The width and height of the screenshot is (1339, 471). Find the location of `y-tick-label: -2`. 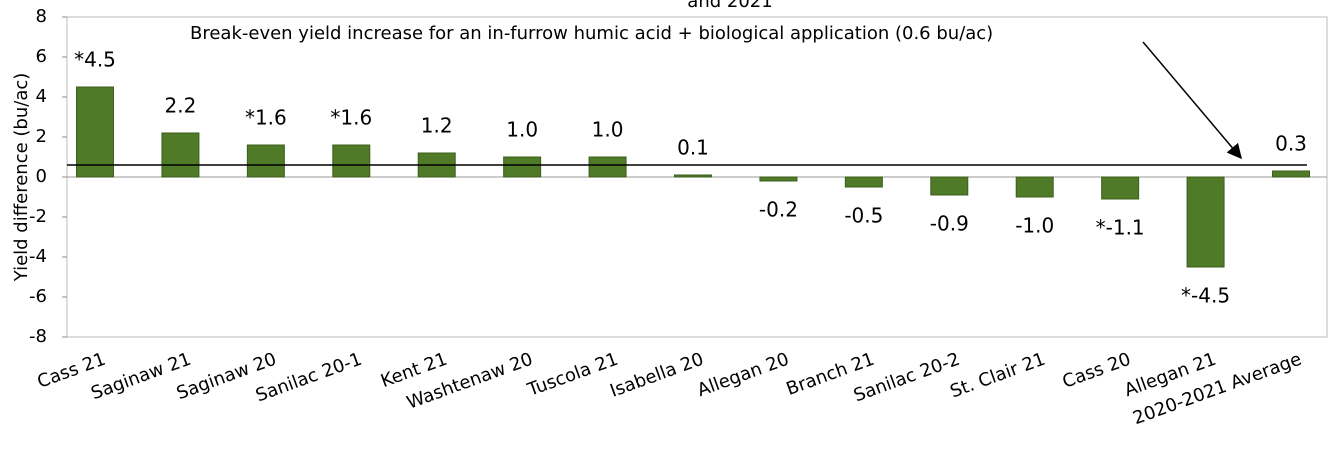

y-tick-label: -2 is located at coordinates (38, 216).